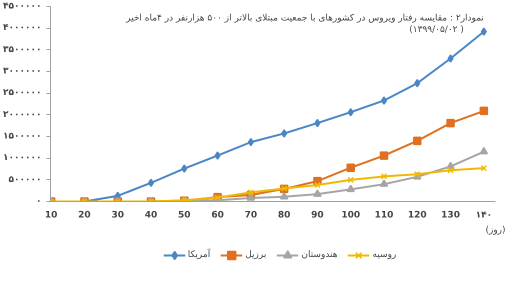 The image size is (521, 301). I want to click on x-tick-label: 40, so click(151, 215).